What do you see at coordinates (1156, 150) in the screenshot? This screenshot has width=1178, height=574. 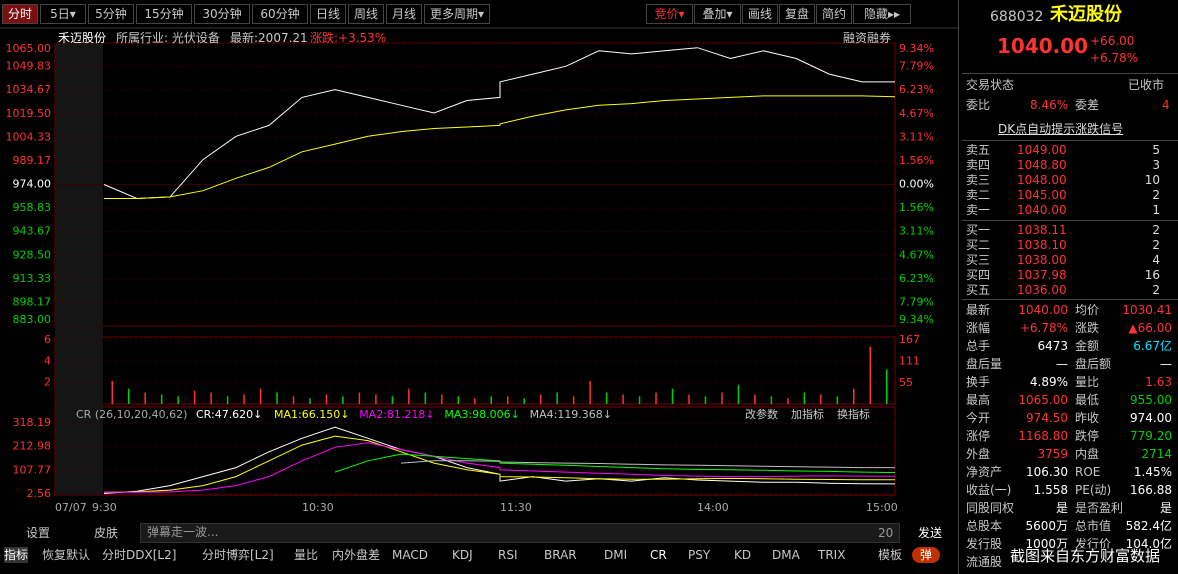 I see `book-volume: 5` at bounding box center [1156, 150].